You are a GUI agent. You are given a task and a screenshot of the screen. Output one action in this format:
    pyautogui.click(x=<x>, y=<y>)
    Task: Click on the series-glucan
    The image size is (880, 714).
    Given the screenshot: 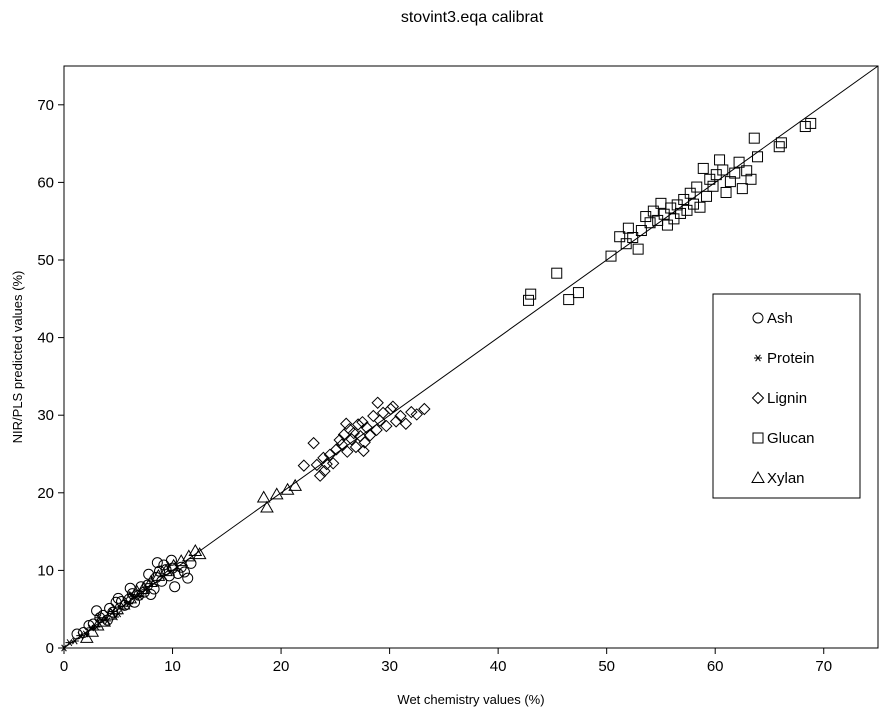 What is the action you would take?
    pyautogui.click(x=670, y=211)
    